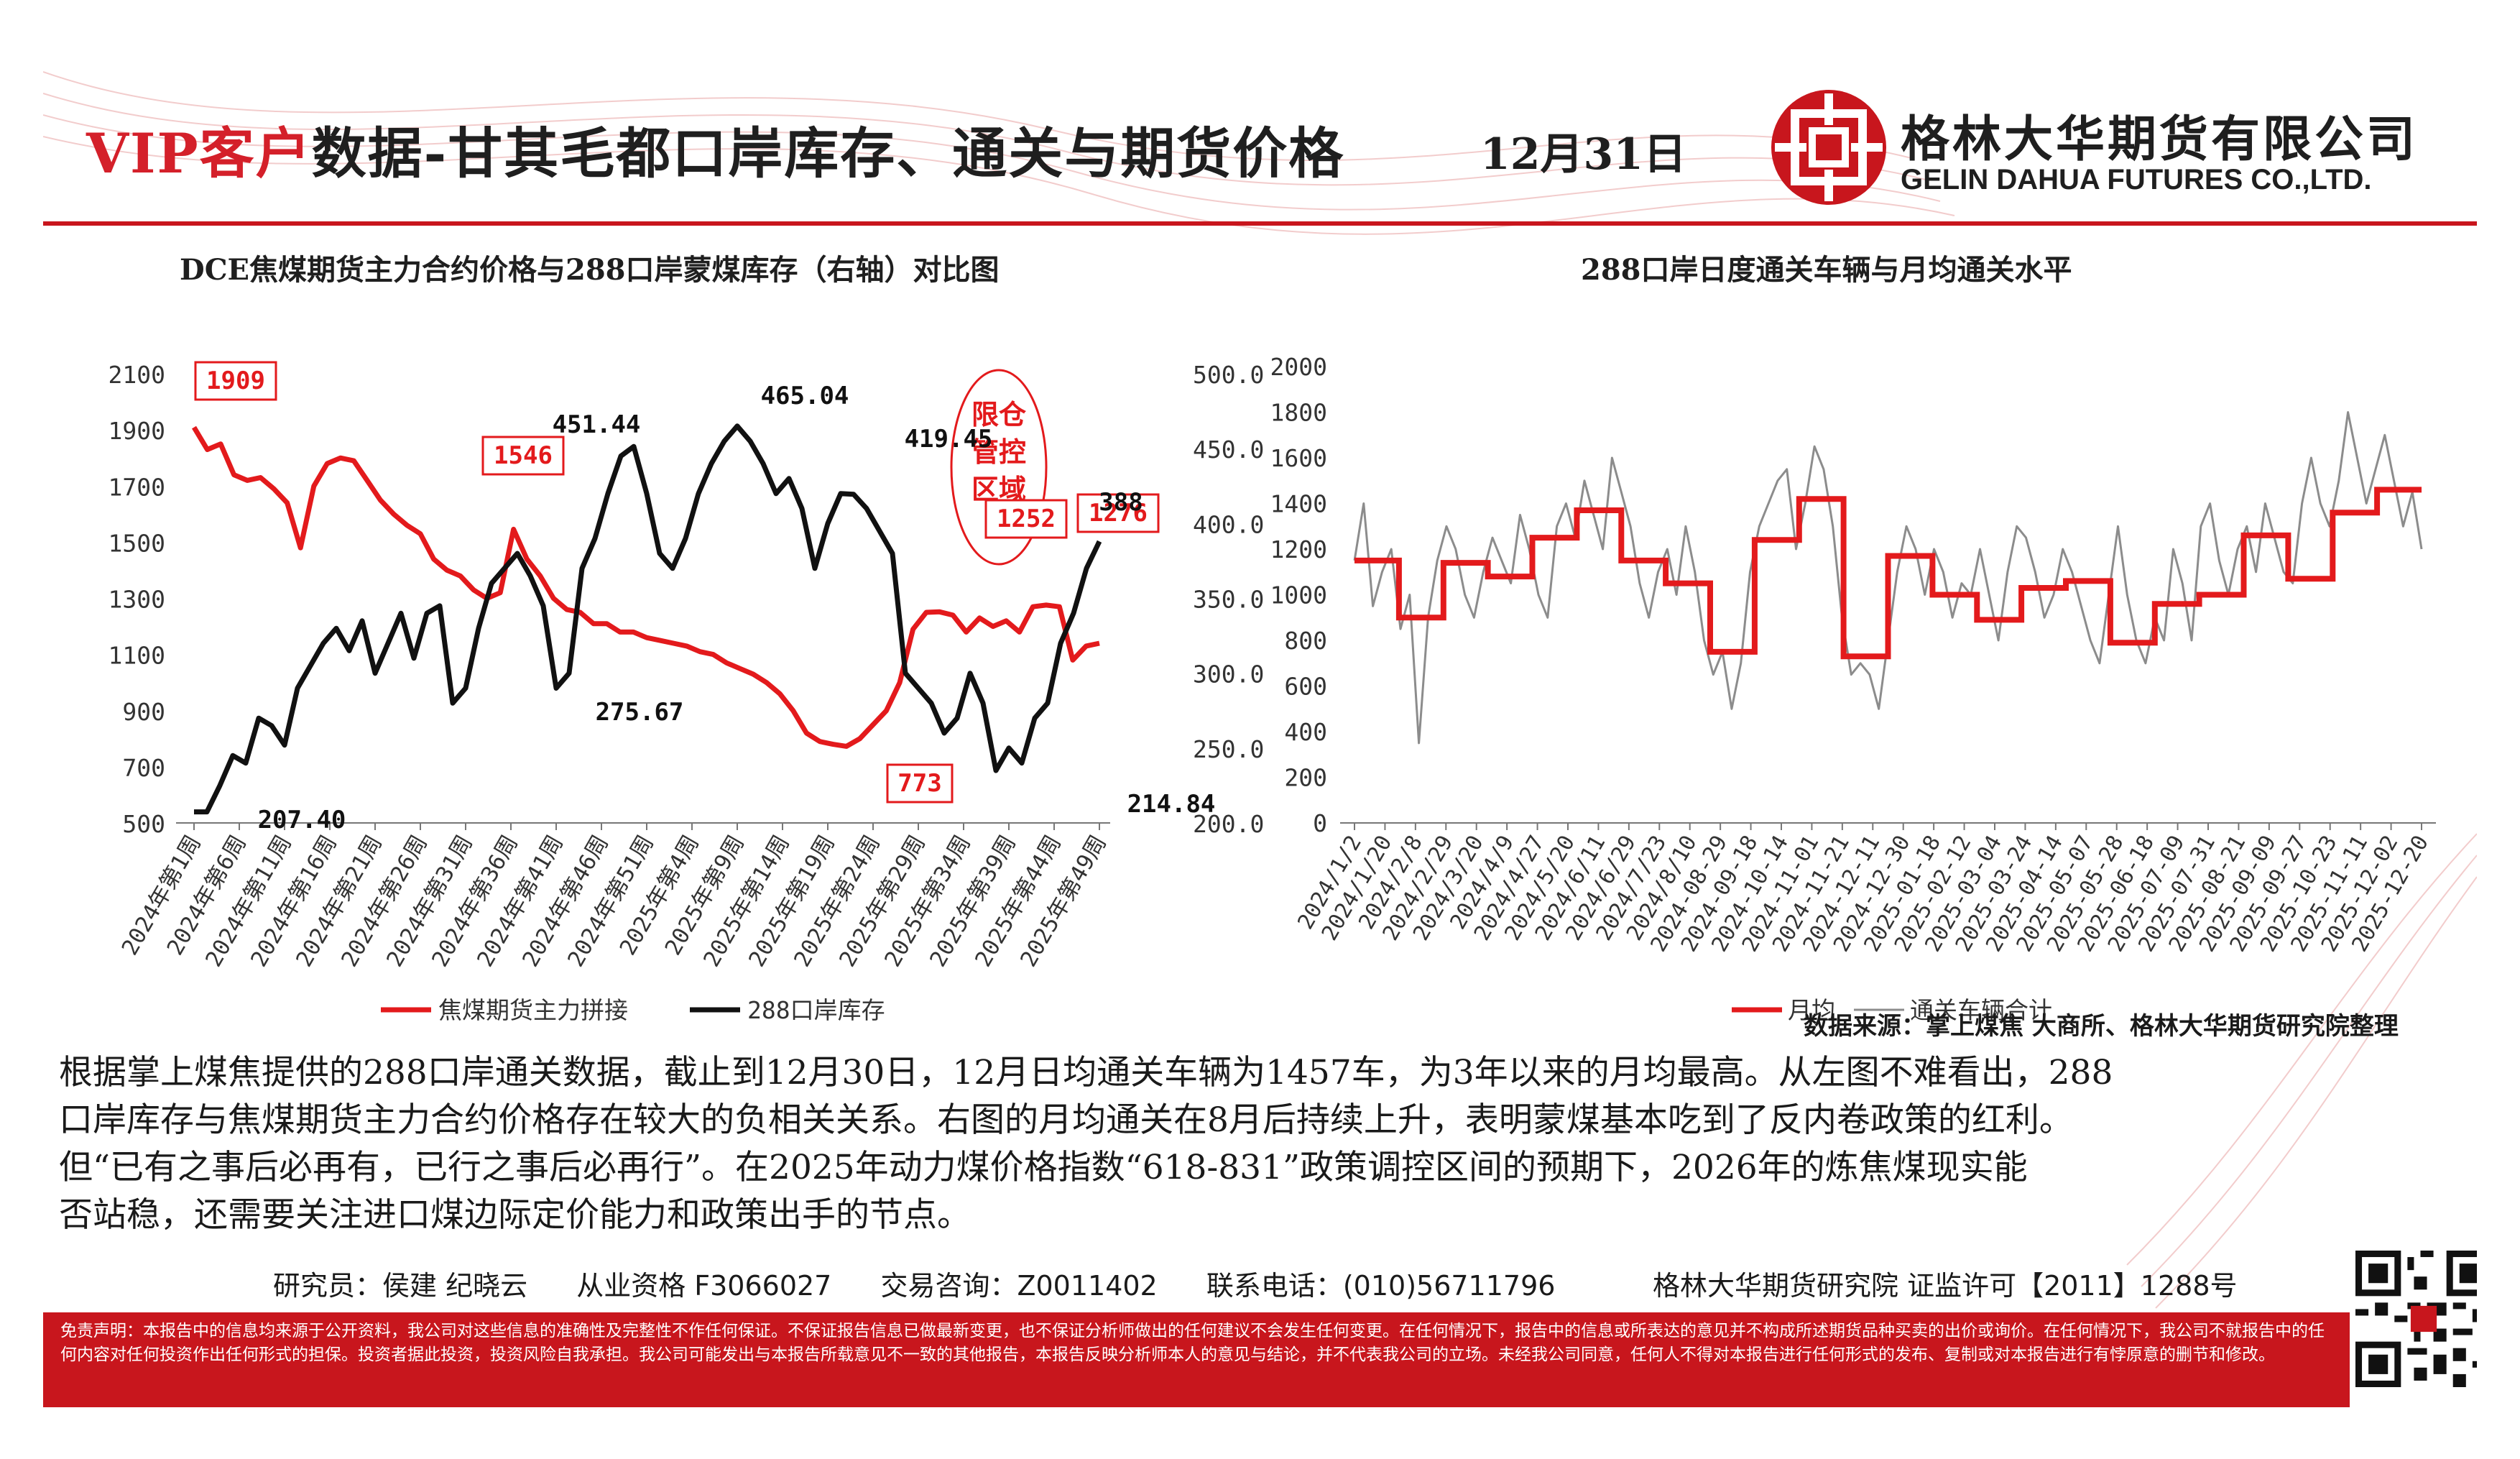 The image size is (2520, 1459). What do you see at coordinates (137, 600) in the screenshot?
I see `left-y-tick: 1300` at bounding box center [137, 600].